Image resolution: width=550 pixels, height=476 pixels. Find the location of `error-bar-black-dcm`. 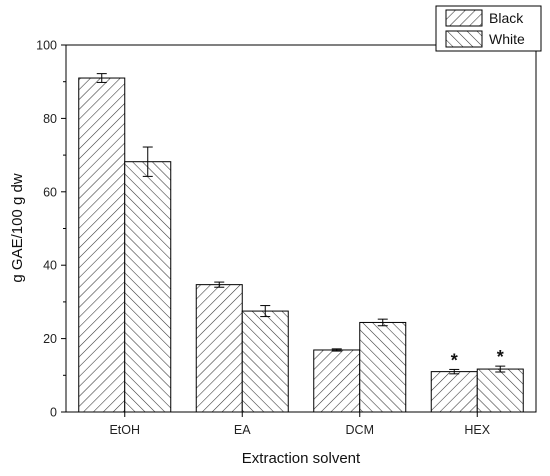

error-bar-black-dcm is located at coordinates (336, 350).